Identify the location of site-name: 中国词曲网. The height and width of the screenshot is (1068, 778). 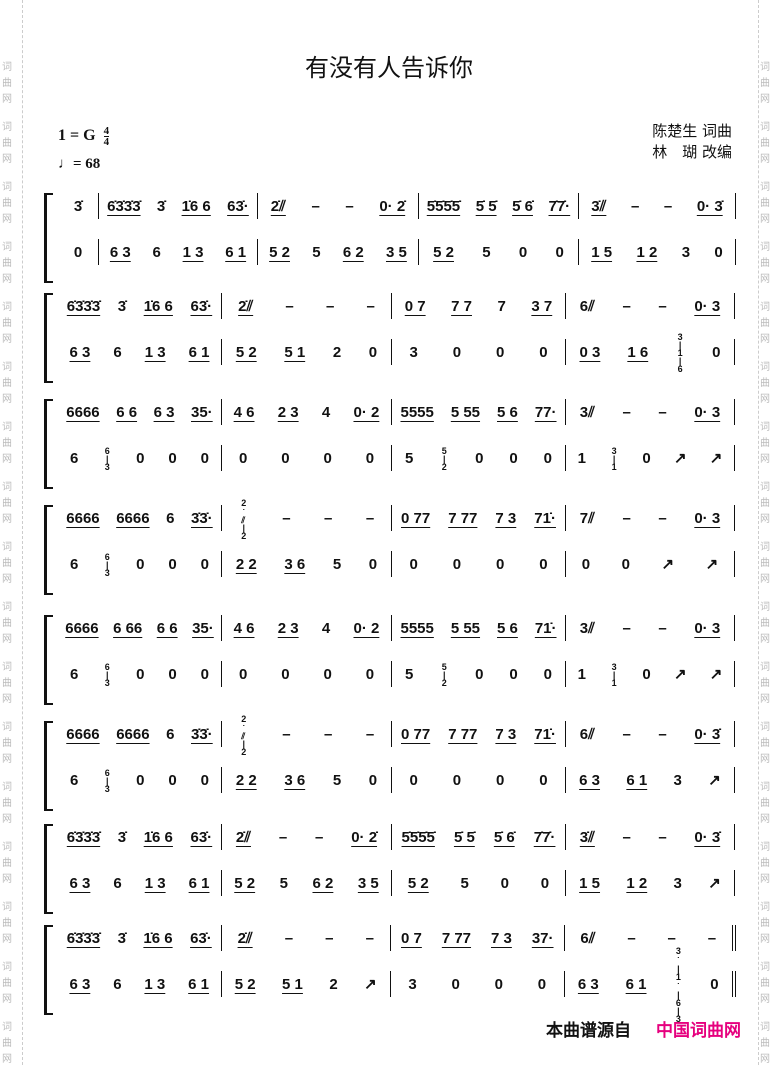
(698, 1031).